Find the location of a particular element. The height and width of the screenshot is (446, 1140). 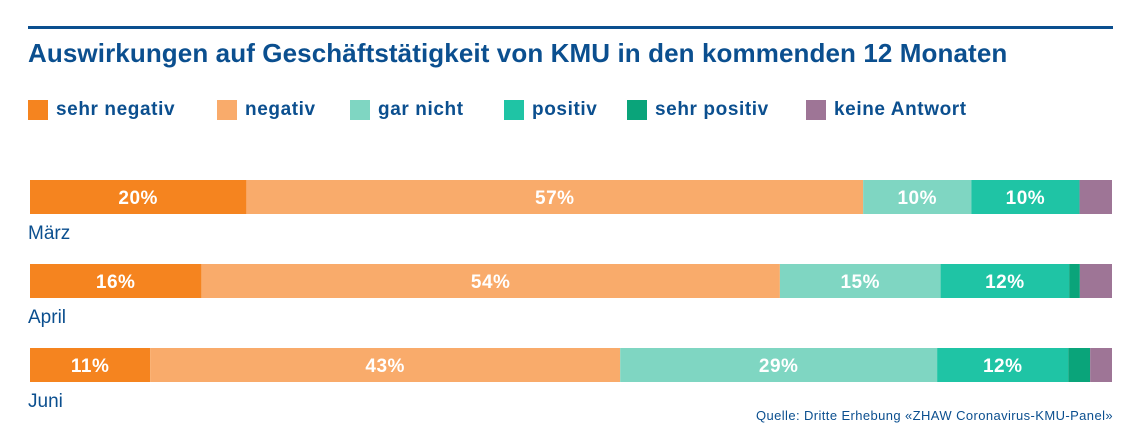

legend-item-gar-nicht: gar nicht is located at coordinates (407, 110).